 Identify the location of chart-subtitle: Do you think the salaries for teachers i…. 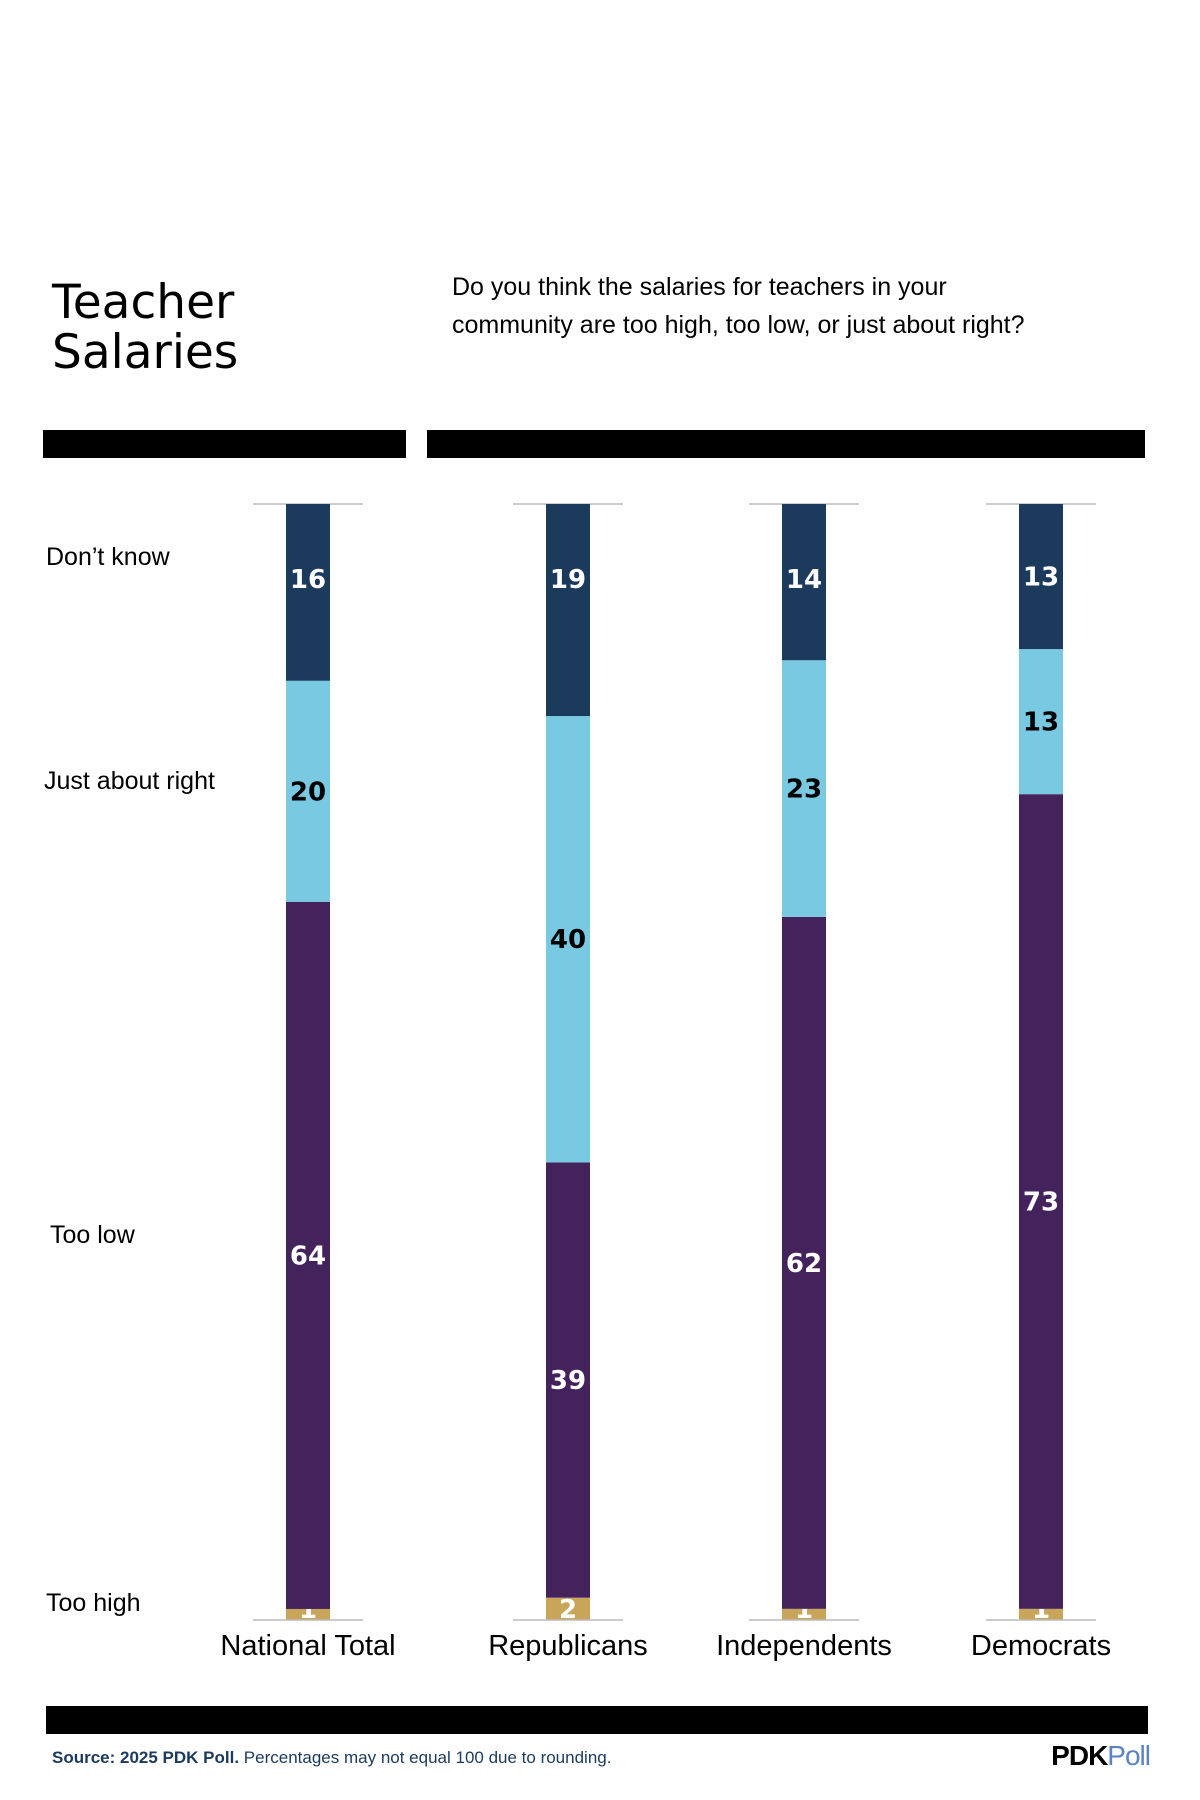
(738, 306).